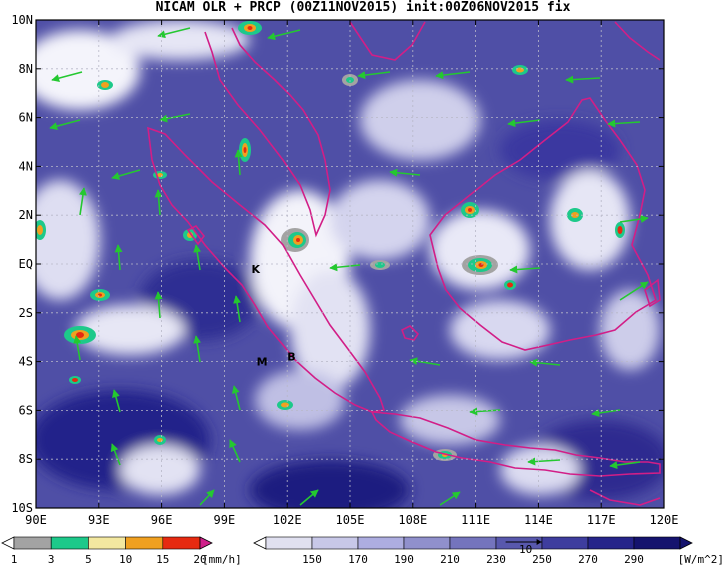 The image size is (726, 571). Describe the element at coordinates (542, 559) in the screenshot. I see `colorbar-tick-label: 250` at that location.